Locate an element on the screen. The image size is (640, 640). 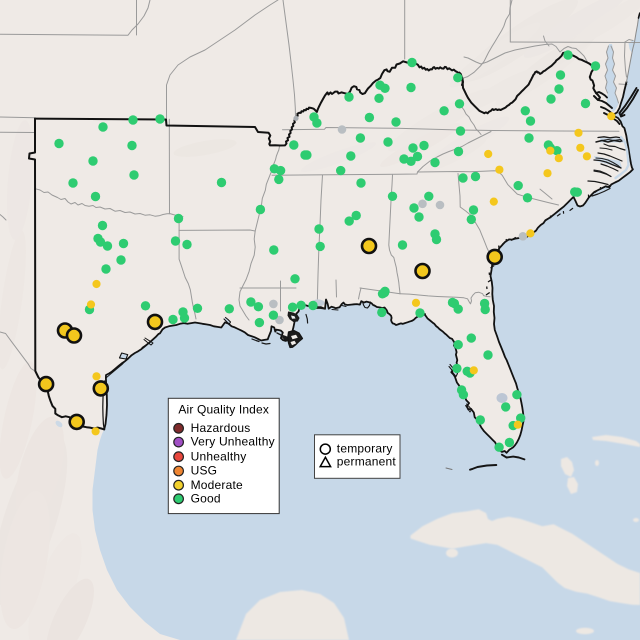
svg-text: Moderate is located at coordinates (217, 485).